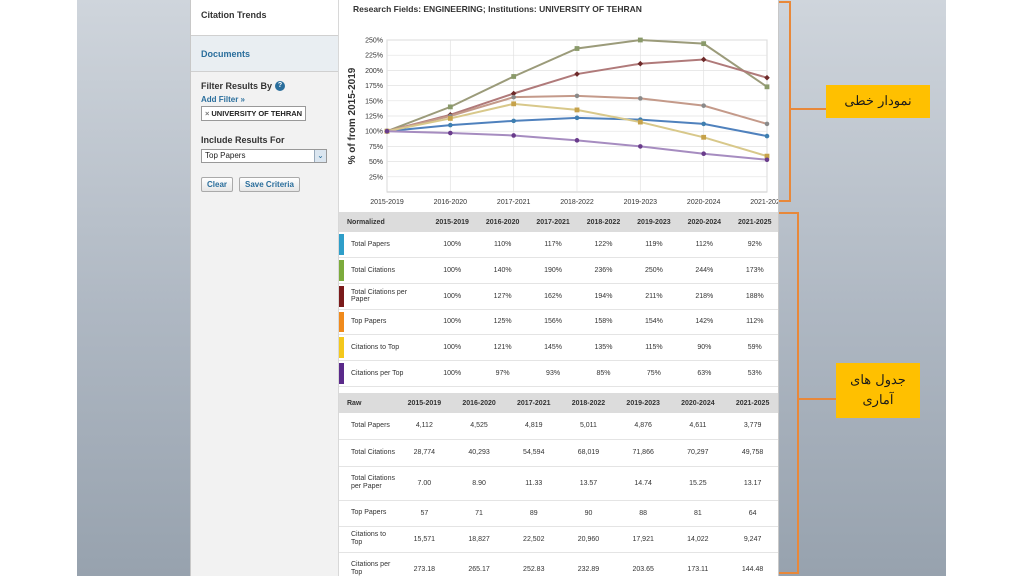 This screenshot has height=576, width=1024. What do you see at coordinates (558, 373) in the screenshot?
I see `table-row: Citations per Top 100% 97% 93% 85% 75% 63% 53%` at bounding box center [558, 373].